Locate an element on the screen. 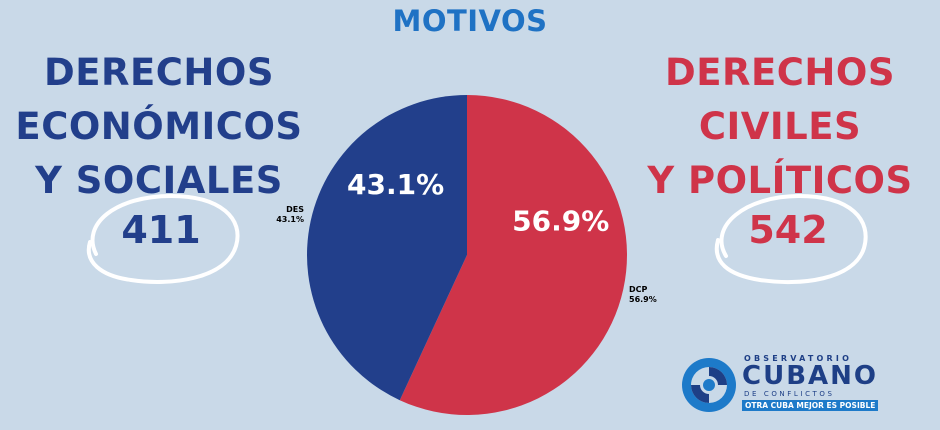  dcp-heading-line: Y POLÍTICOS is located at coordinates (780, 180).